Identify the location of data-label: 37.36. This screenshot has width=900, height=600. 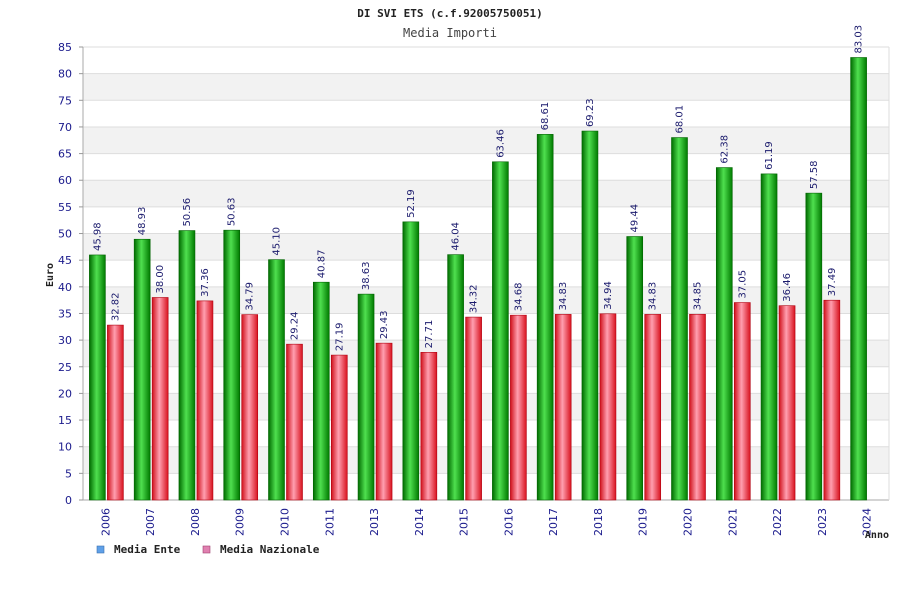
(205, 282).